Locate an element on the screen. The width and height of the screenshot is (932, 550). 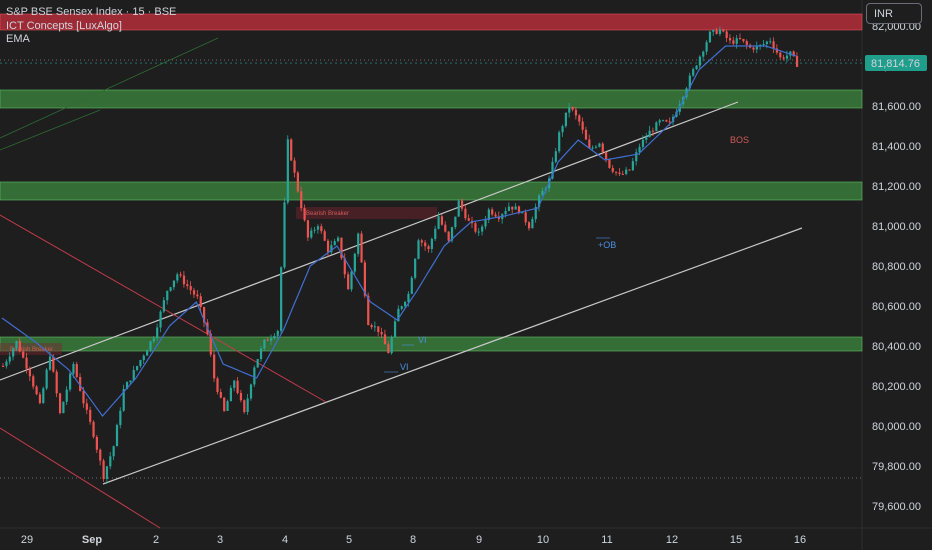
time-tick-label: 8 is located at coordinates (413, 540).